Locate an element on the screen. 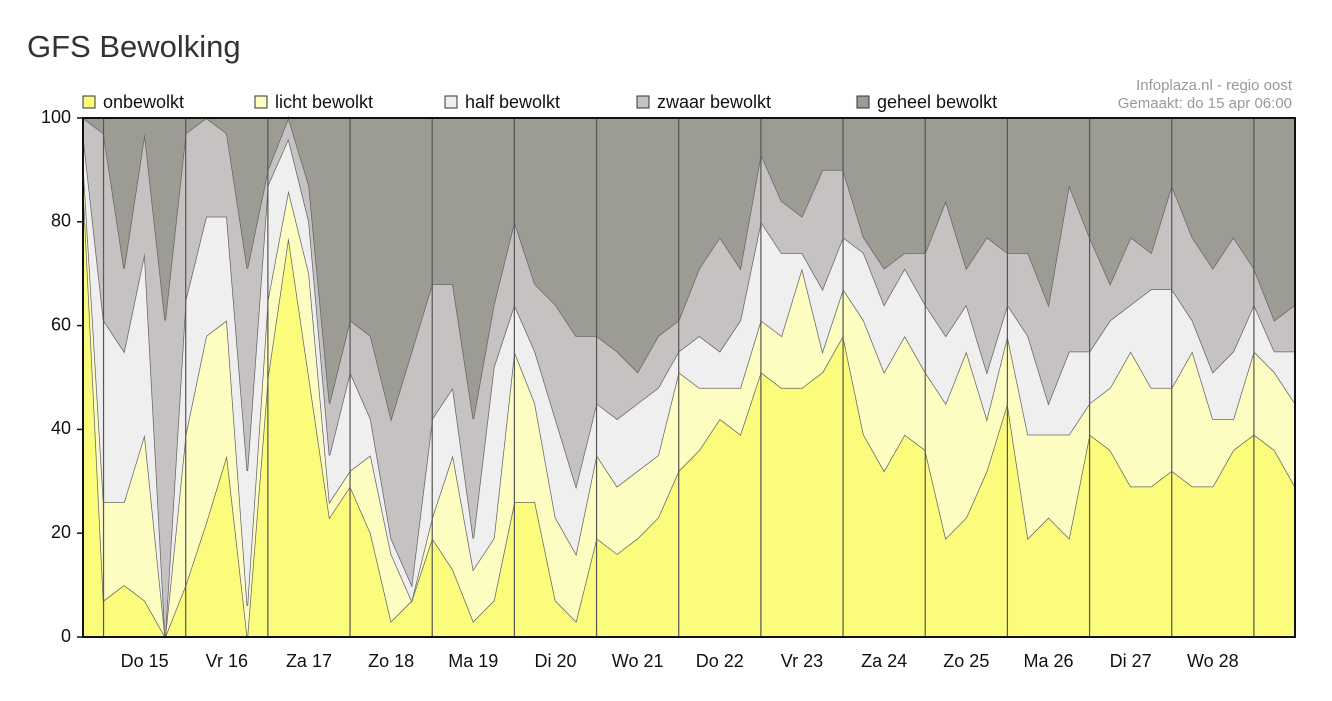 This screenshot has height=701, width=1332. x-tick-label: Vr 23 is located at coordinates (802, 661).